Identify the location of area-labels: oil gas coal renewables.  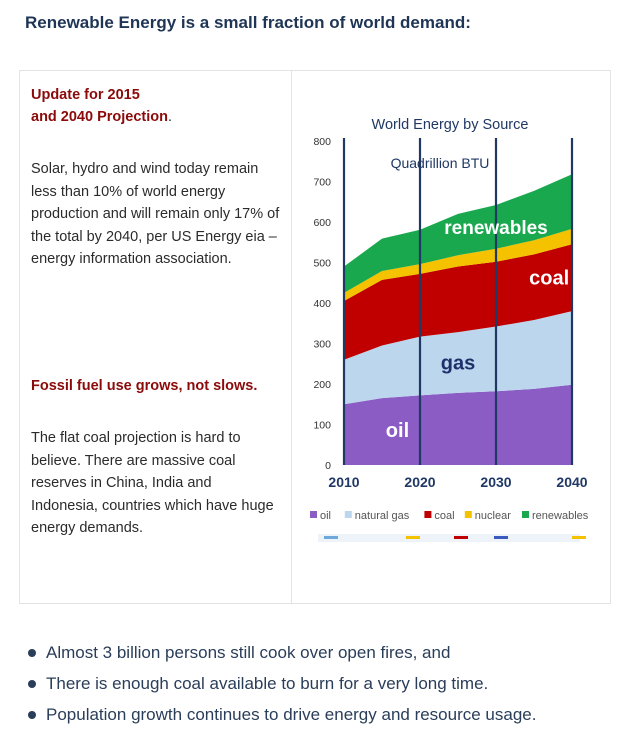
(477, 330).